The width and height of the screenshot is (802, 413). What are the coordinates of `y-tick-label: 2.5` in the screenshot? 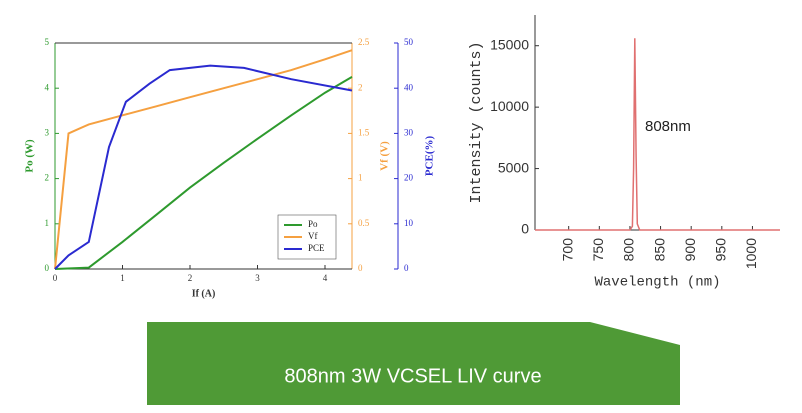 It's located at (364, 42).